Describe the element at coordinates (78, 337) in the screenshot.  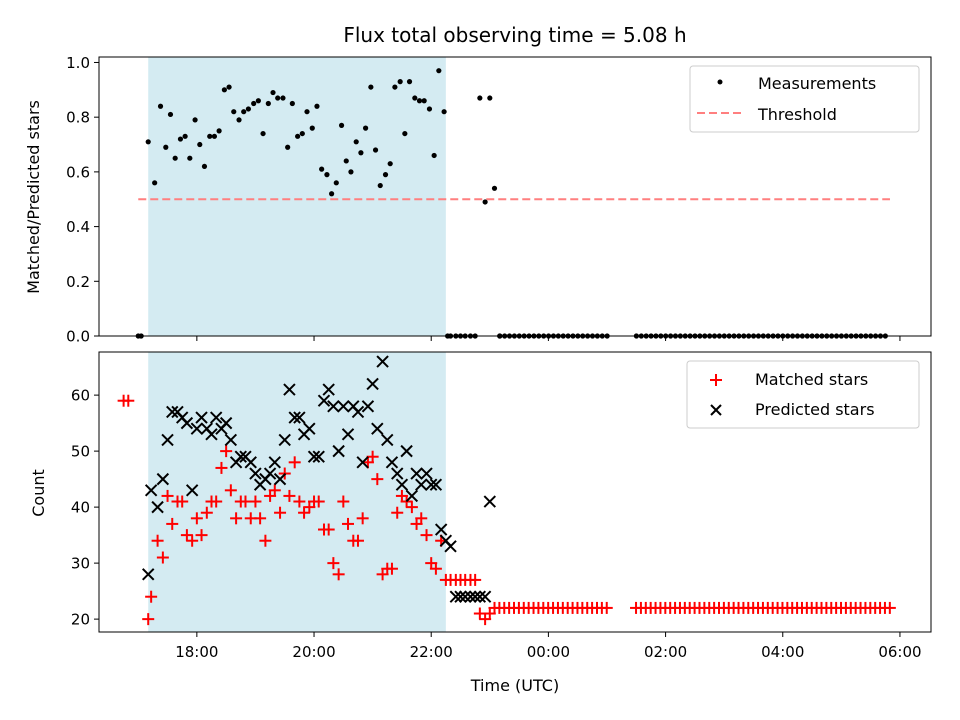
I see `y-tick-label: 0.0` at that location.